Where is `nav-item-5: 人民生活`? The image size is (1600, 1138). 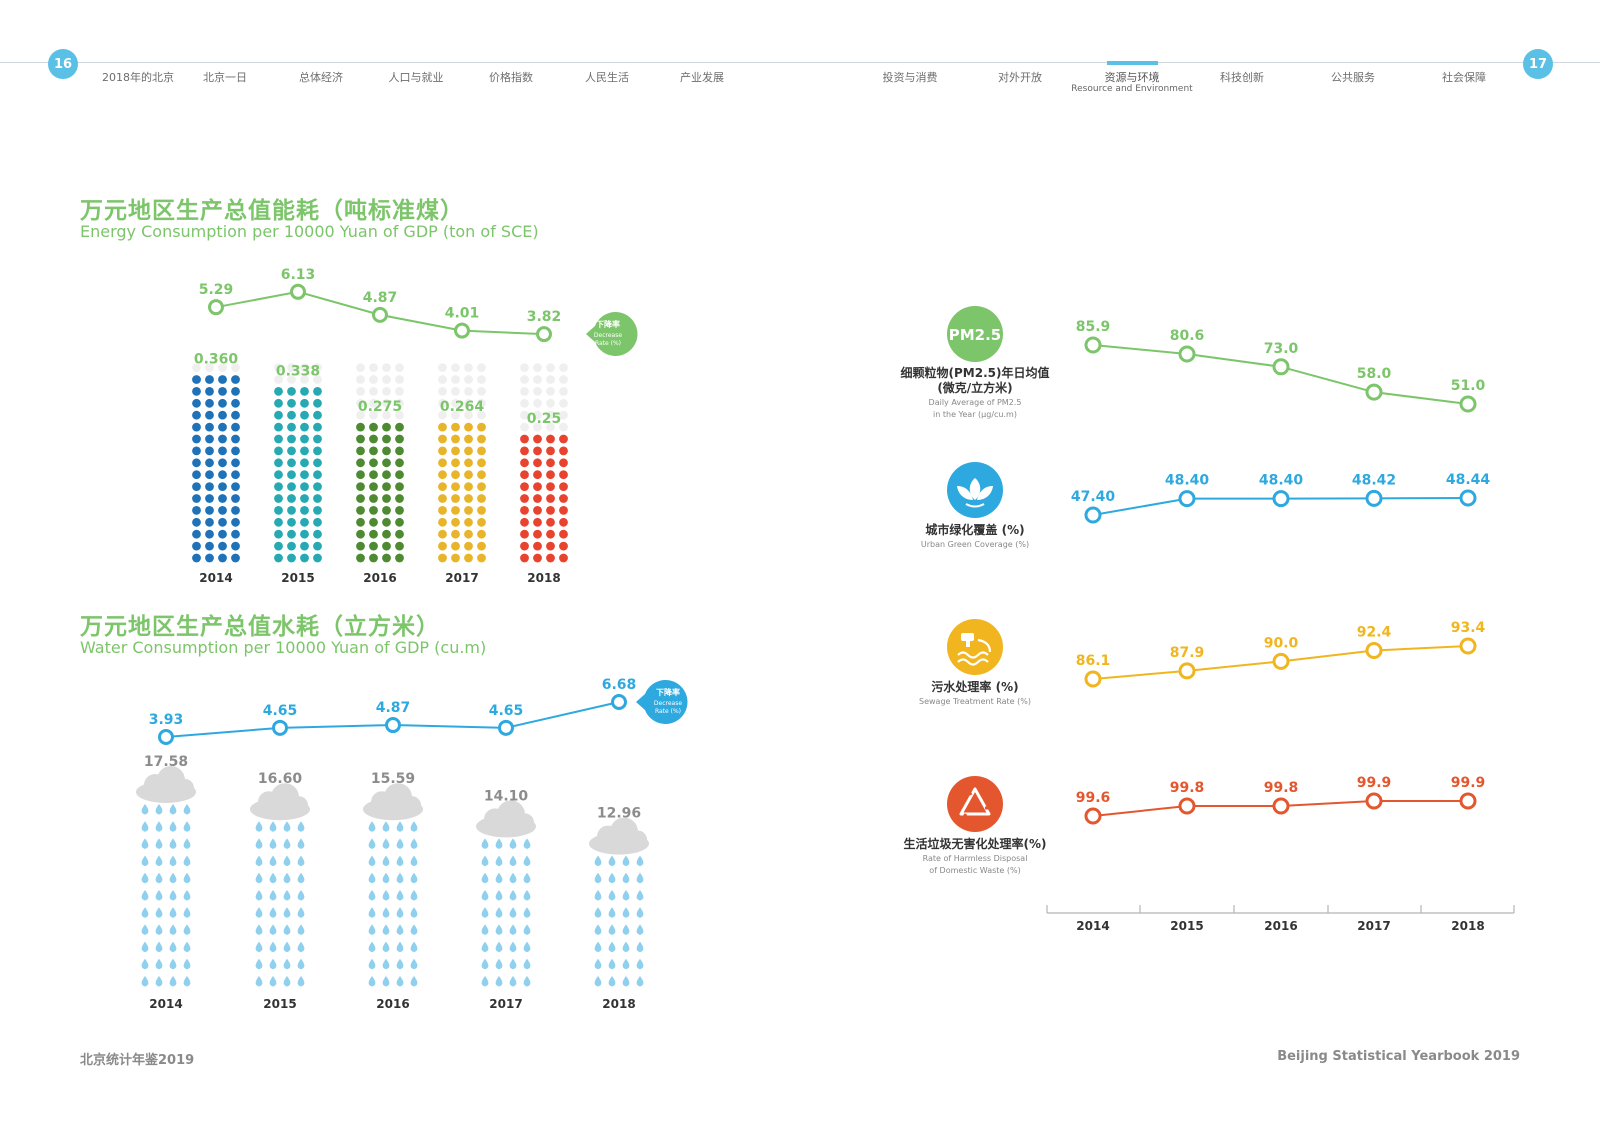
nav-item-5: 人民生活 is located at coordinates (607, 77).